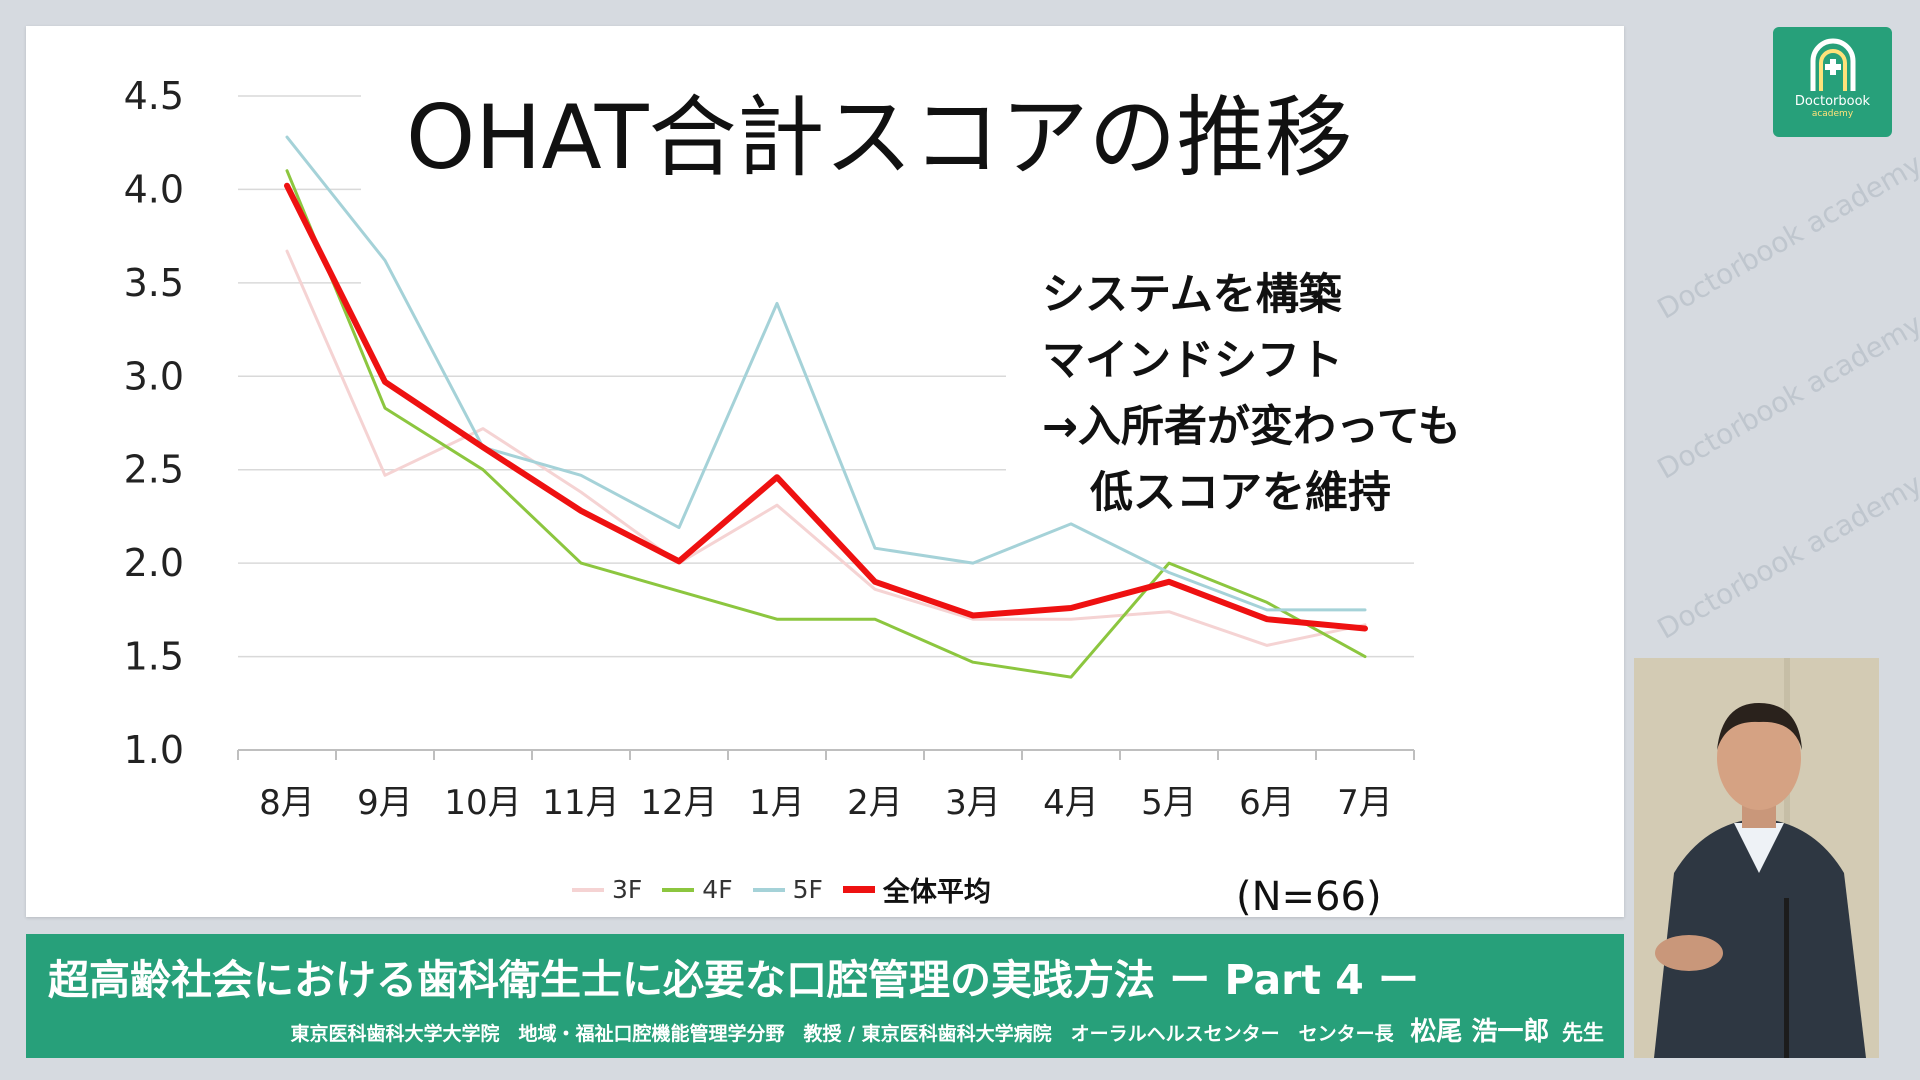 The height and width of the screenshot is (1080, 1920). Describe the element at coordinates (607, 889) in the screenshot. I see `legend-item-3f: 3F` at that location.